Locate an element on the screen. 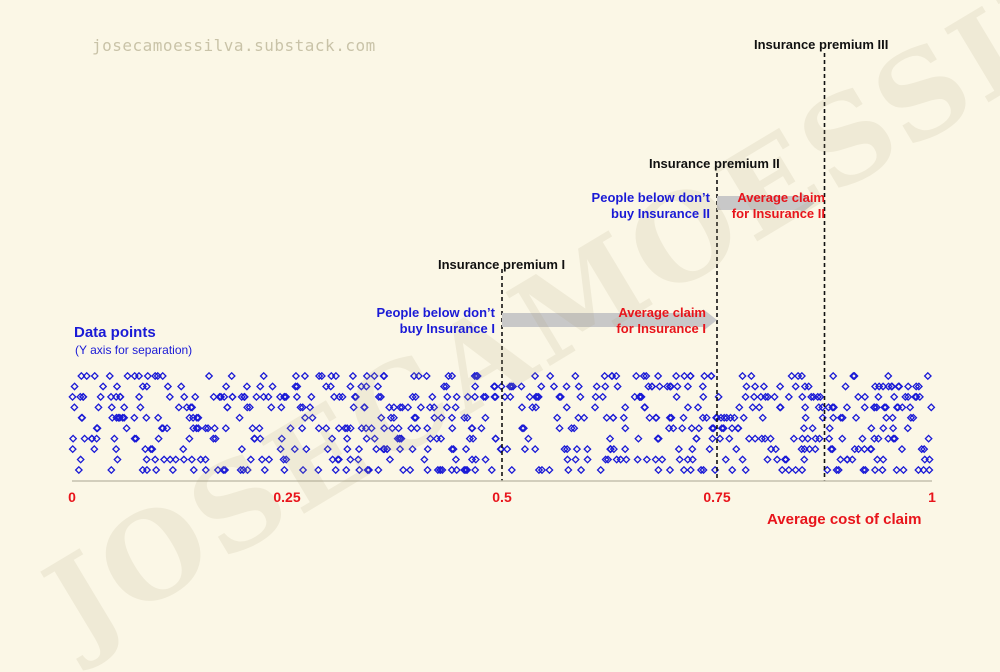 The height and width of the screenshot is (672, 1000). below-ii-line2: buy Insurance II is located at coordinates (660, 213).